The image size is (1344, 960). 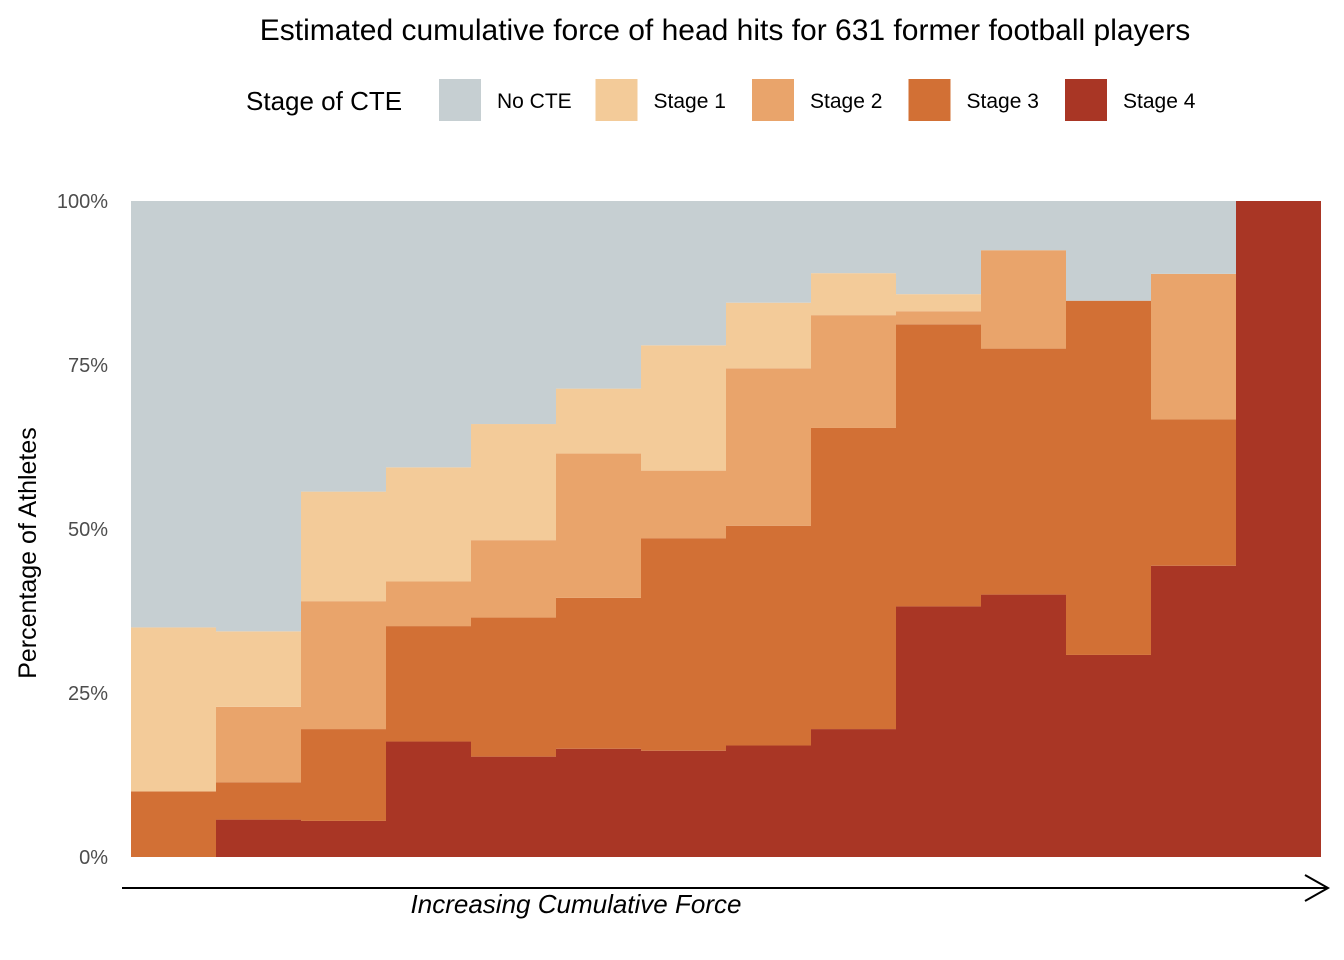 What do you see at coordinates (28, 553) in the screenshot?
I see `y-axis-title: Percentage of Athletes` at bounding box center [28, 553].